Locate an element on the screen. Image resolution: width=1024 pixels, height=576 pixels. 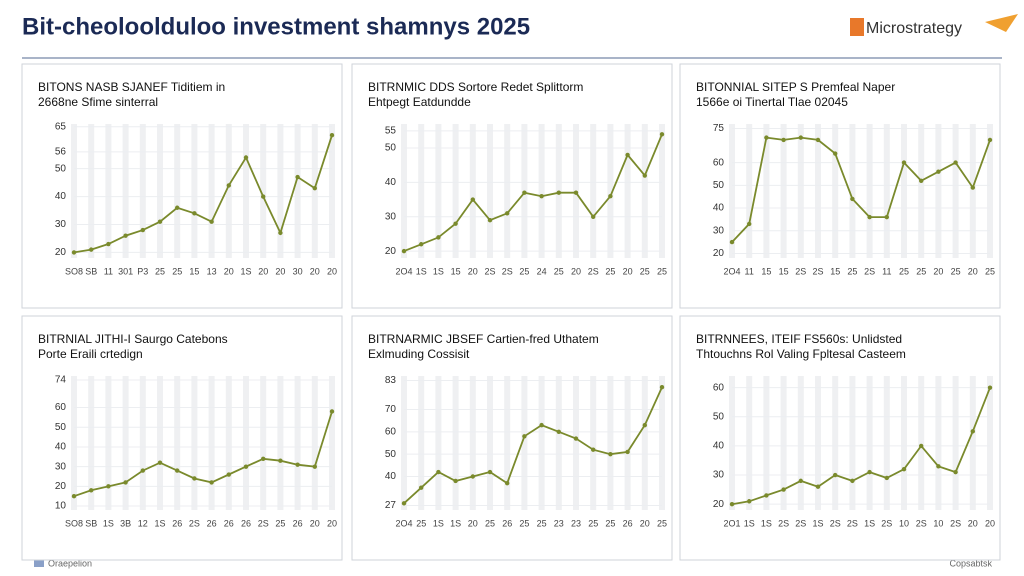
chart-title: BITRNARMIC JBSEF Cartien-fred Uthatem is located at coordinates (483, 339).